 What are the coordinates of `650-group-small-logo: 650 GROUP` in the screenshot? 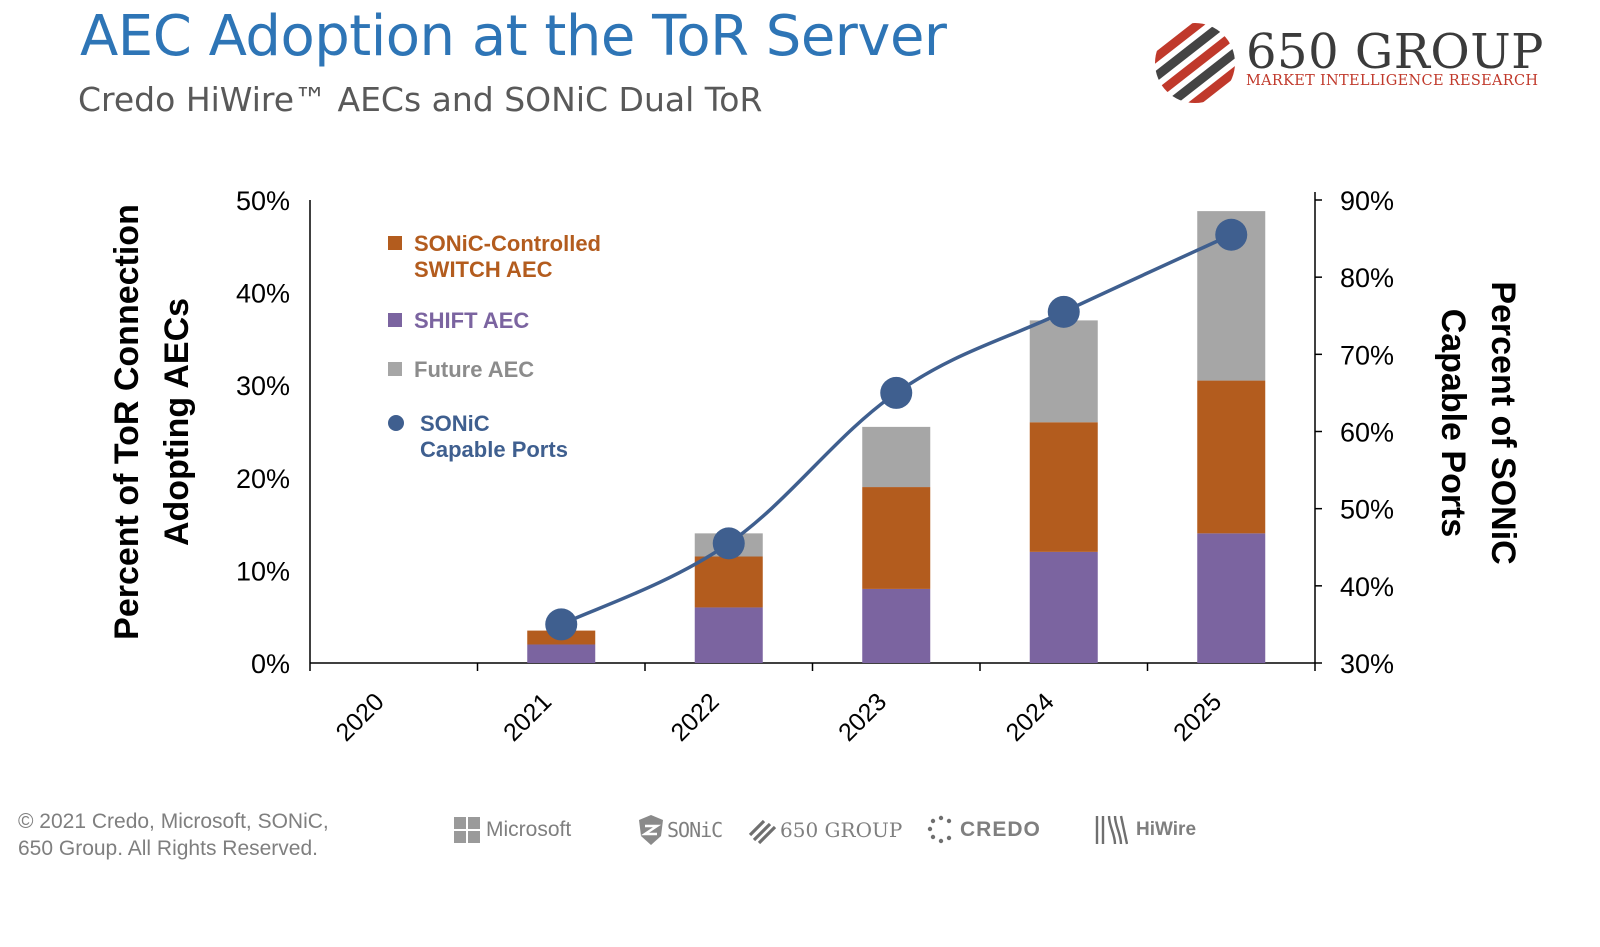 It's located at (825, 830).